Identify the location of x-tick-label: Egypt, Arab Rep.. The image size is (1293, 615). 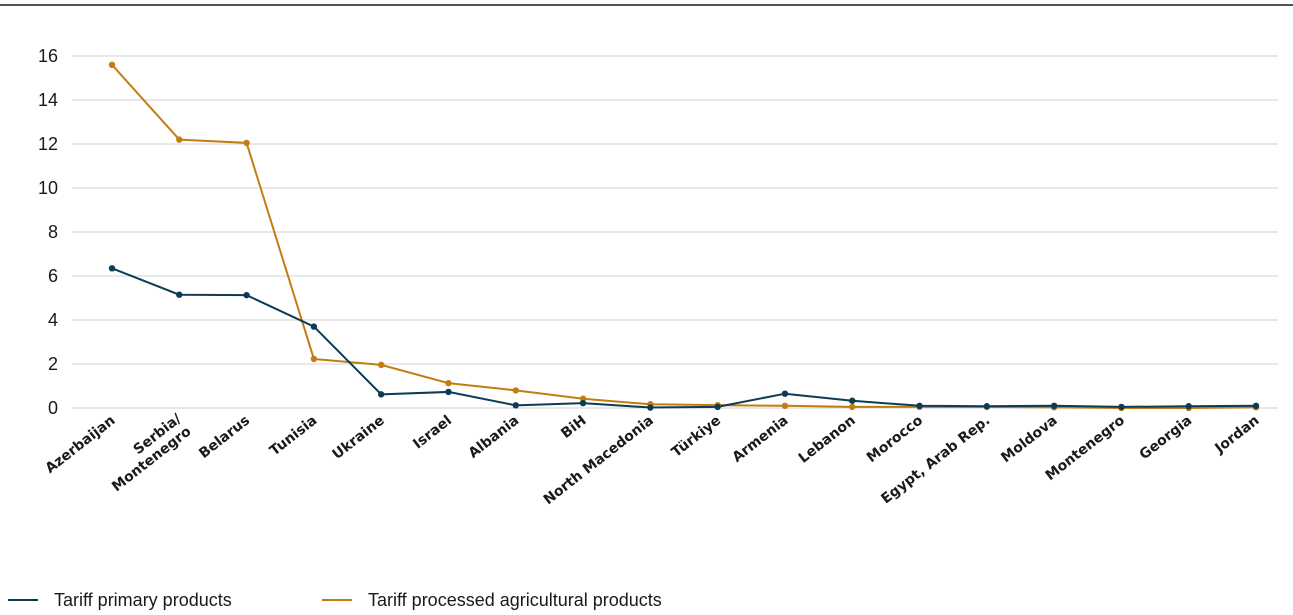
(935, 460).